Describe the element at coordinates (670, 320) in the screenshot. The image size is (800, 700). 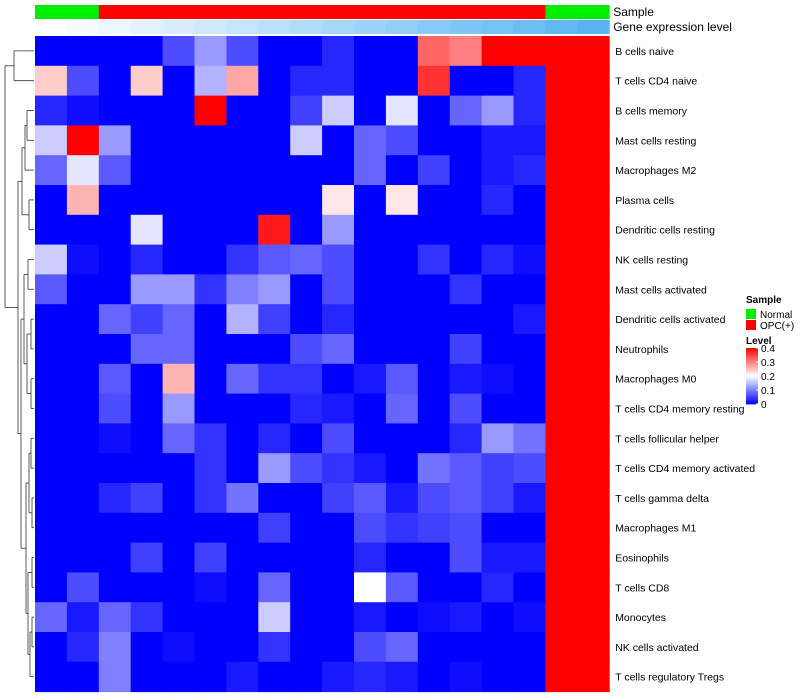
I see `row-label: Dendritic cells activated` at that location.